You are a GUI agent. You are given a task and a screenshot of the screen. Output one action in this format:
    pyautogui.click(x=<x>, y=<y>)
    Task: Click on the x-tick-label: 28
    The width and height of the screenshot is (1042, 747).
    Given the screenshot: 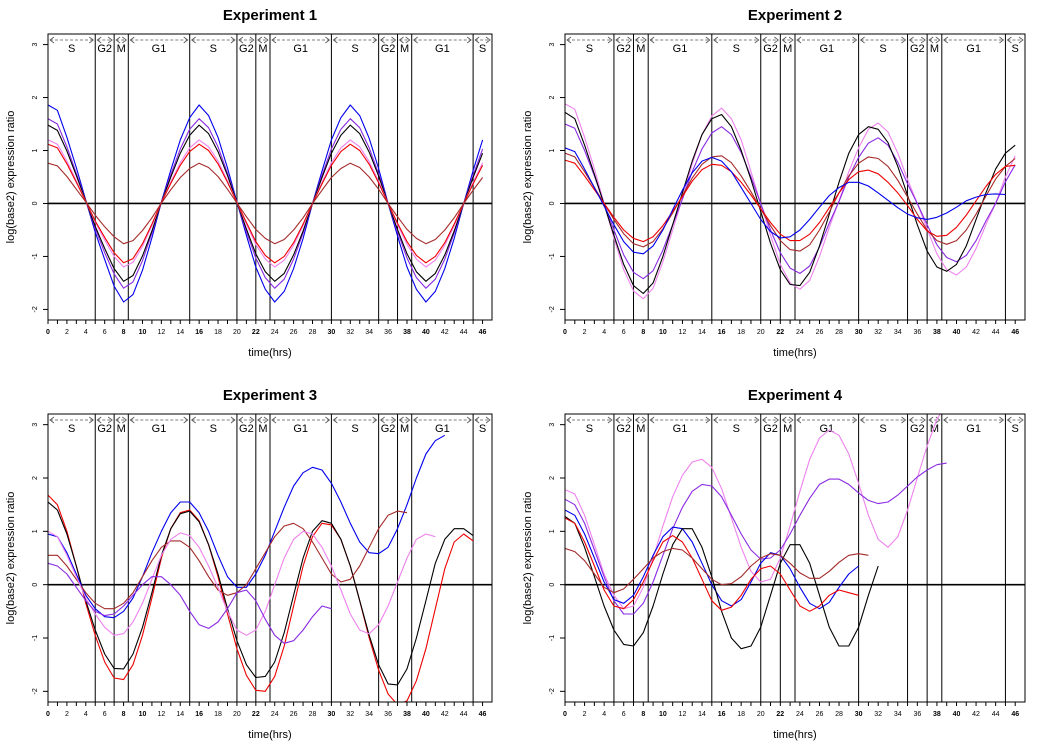 What is the action you would take?
    pyautogui.click(x=839, y=714)
    